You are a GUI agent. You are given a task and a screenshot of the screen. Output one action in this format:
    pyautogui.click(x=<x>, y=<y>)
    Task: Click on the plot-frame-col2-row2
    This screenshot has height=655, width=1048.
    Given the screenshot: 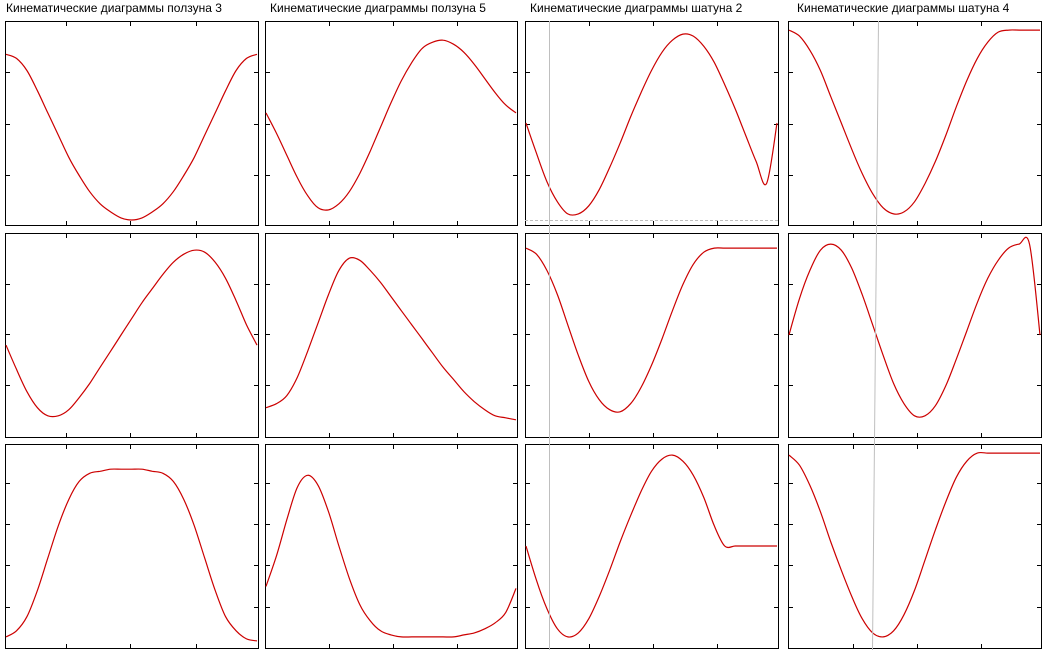 What is the action you would take?
    pyautogui.click(x=391, y=335)
    